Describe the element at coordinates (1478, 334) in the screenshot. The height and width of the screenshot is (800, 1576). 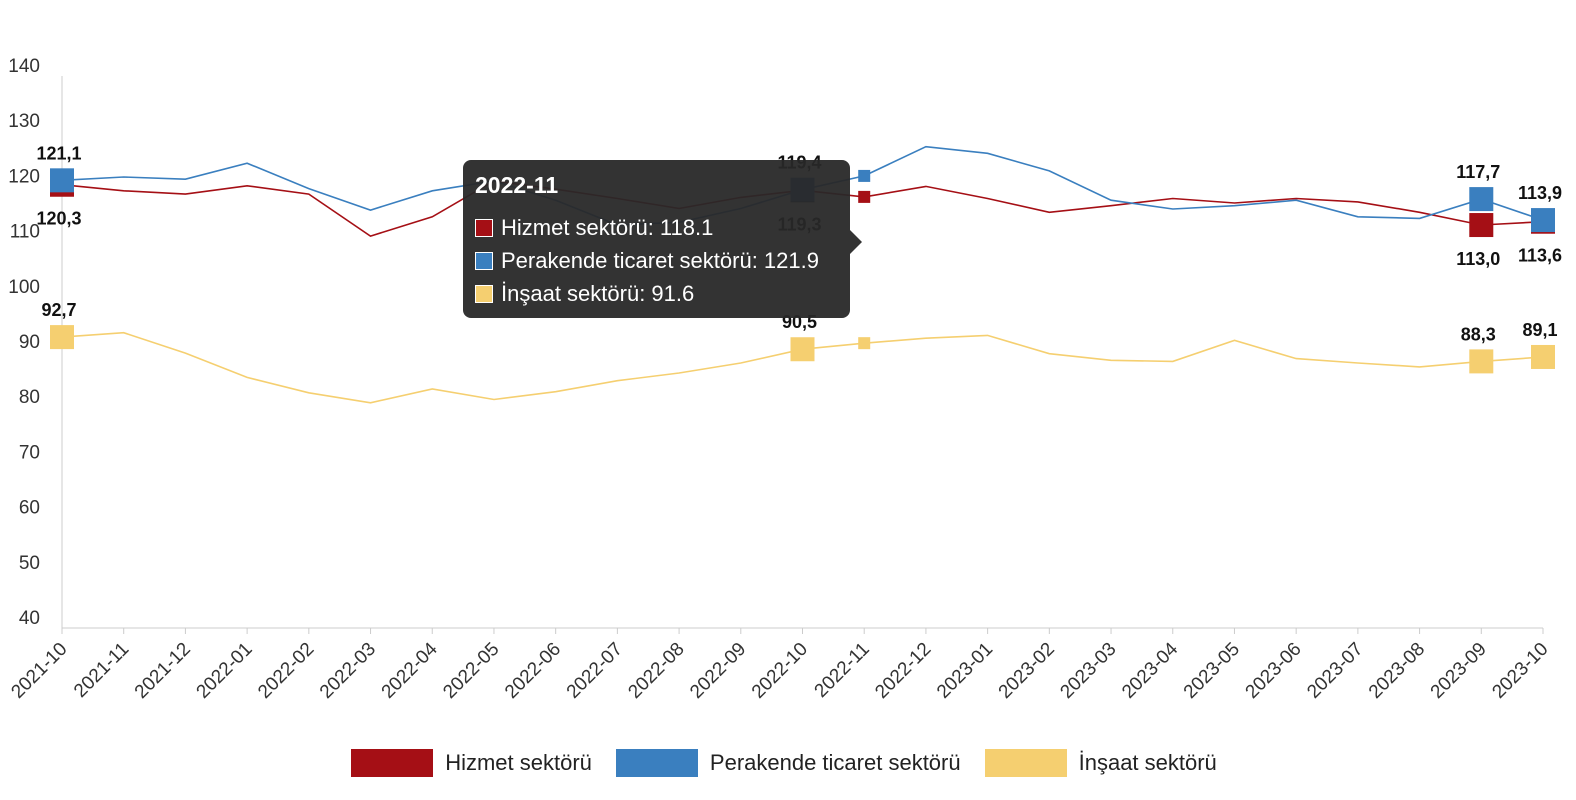
I see `data-label: 88,3` at that location.